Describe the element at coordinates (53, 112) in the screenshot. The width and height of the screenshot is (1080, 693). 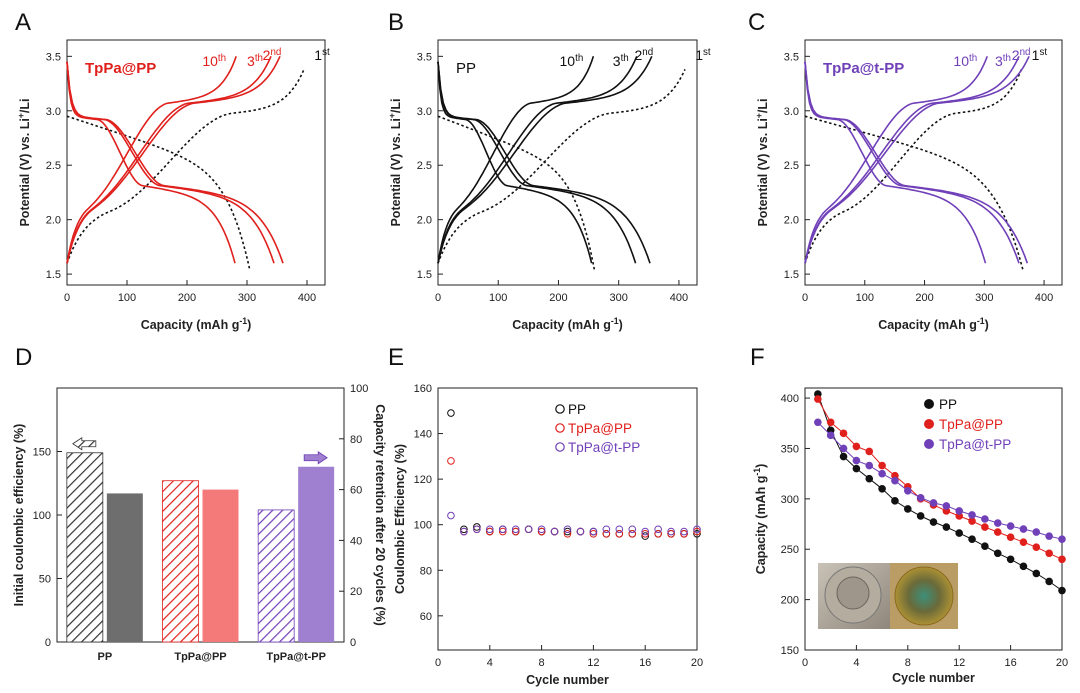
I see `panel-a-ytick-label: 3.0` at that location.